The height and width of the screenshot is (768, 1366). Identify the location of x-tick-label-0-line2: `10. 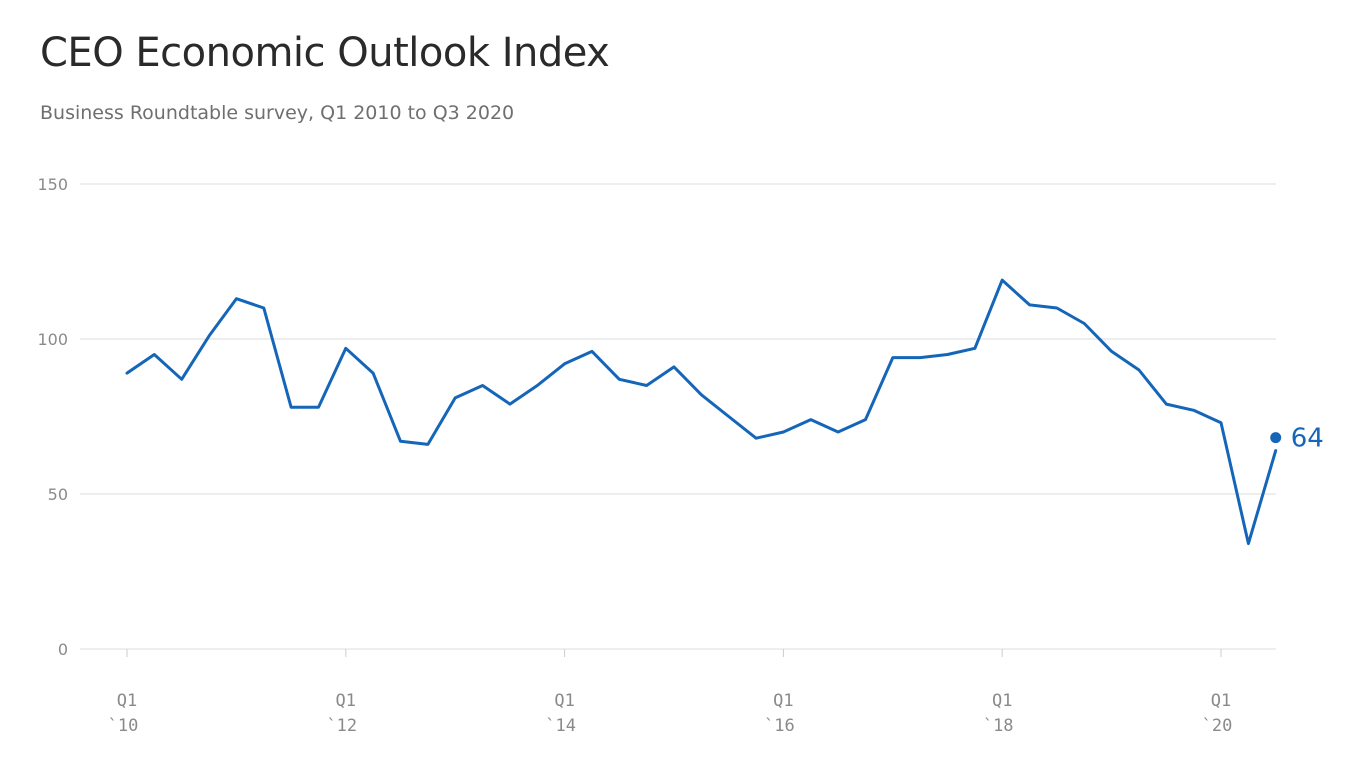
(123, 726).